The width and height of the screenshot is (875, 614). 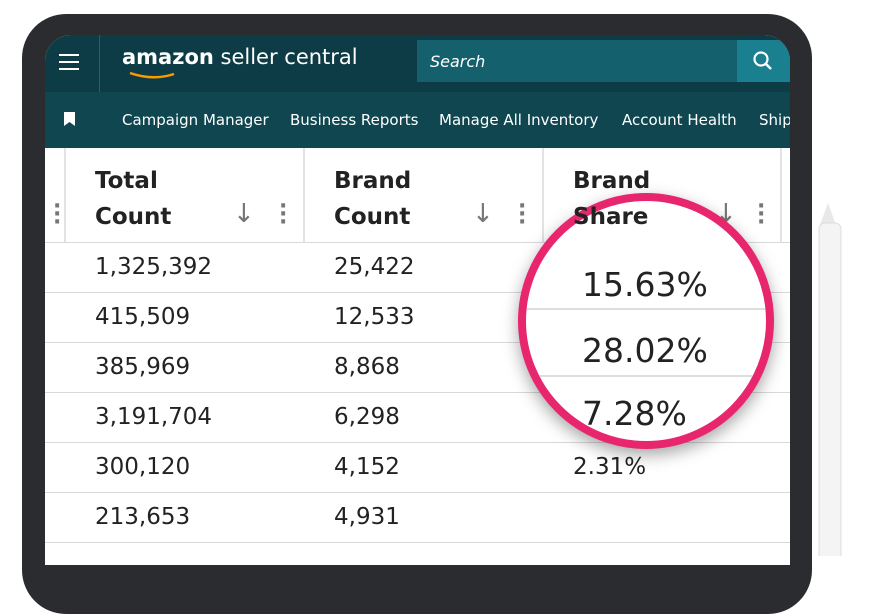 I want to click on column-header: Brand Share, so click(x=612, y=199).